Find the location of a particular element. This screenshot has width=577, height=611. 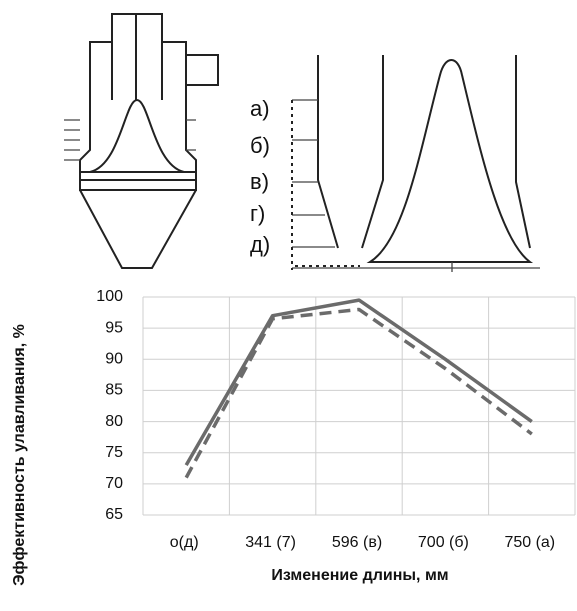

y-tick-label: 80 is located at coordinates (114, 421).